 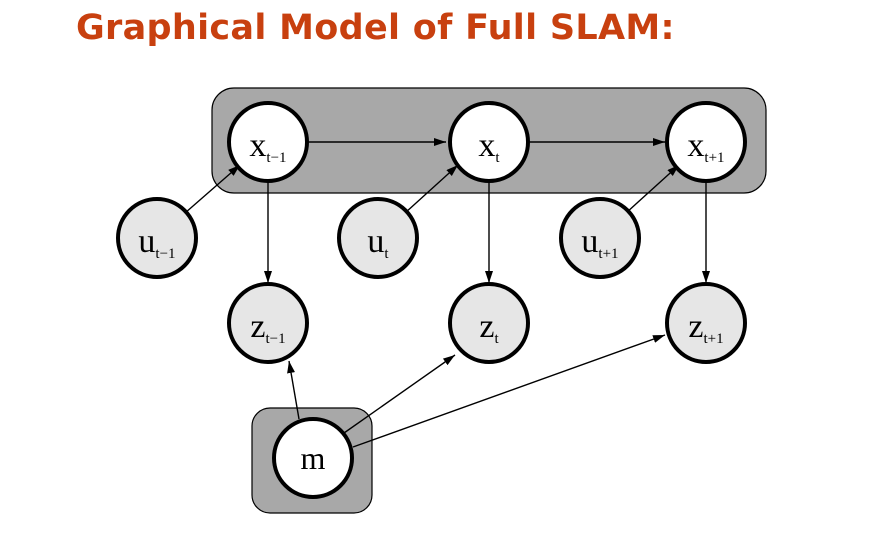 I want to click on node-u-next-label: ut+1, so click(x=599, y=242).